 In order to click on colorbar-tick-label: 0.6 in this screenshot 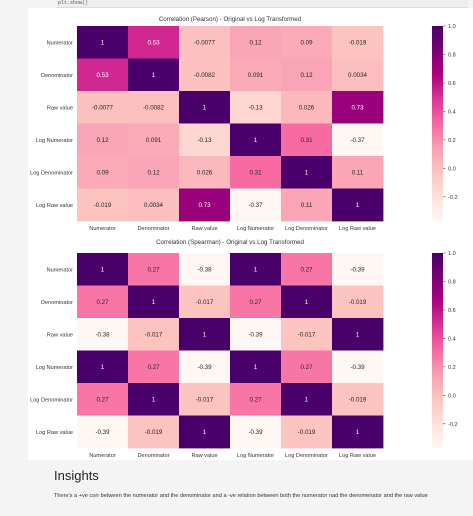, I will do `click(452, 84)`.